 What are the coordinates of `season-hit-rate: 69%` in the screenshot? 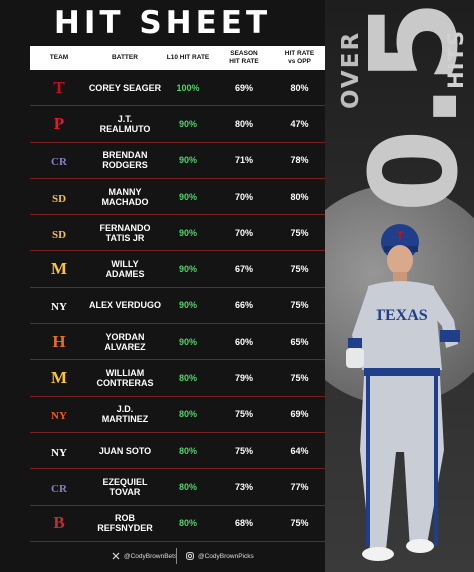 It's located at (243, 87).